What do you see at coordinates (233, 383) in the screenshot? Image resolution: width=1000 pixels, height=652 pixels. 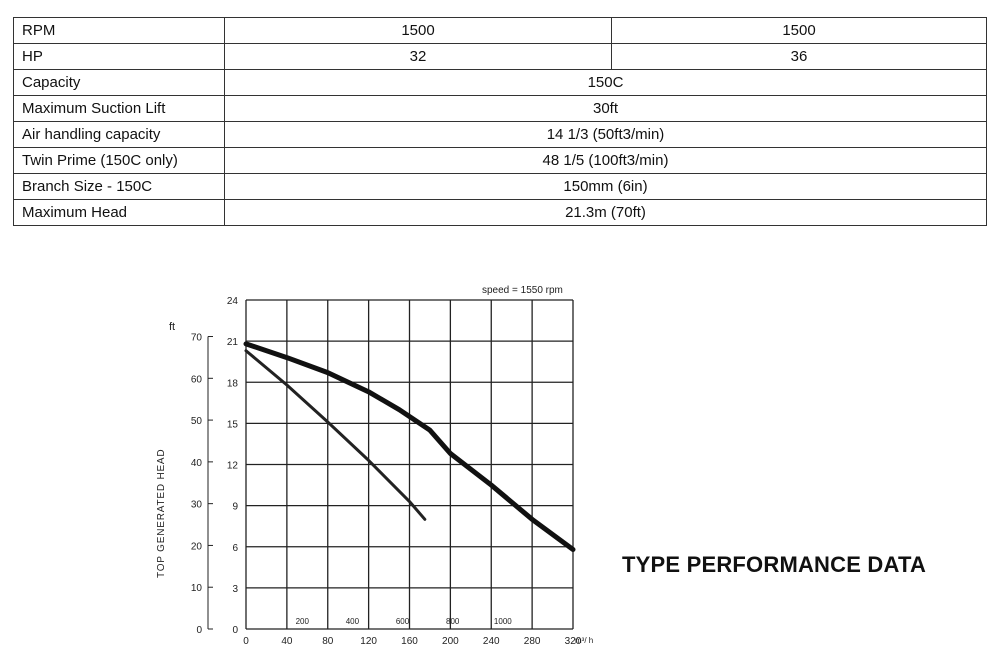 I see `y-tick-label: 18` at bounding box center [233, 383].